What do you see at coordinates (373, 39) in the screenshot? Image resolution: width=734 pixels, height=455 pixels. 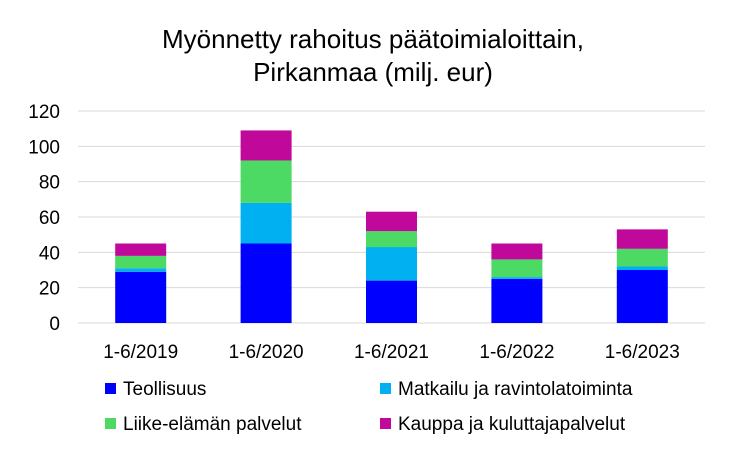 I see `chart-title-line-1: Myönnetty rahoitus päätoimialoittain,` at bounding box center [373, 39].